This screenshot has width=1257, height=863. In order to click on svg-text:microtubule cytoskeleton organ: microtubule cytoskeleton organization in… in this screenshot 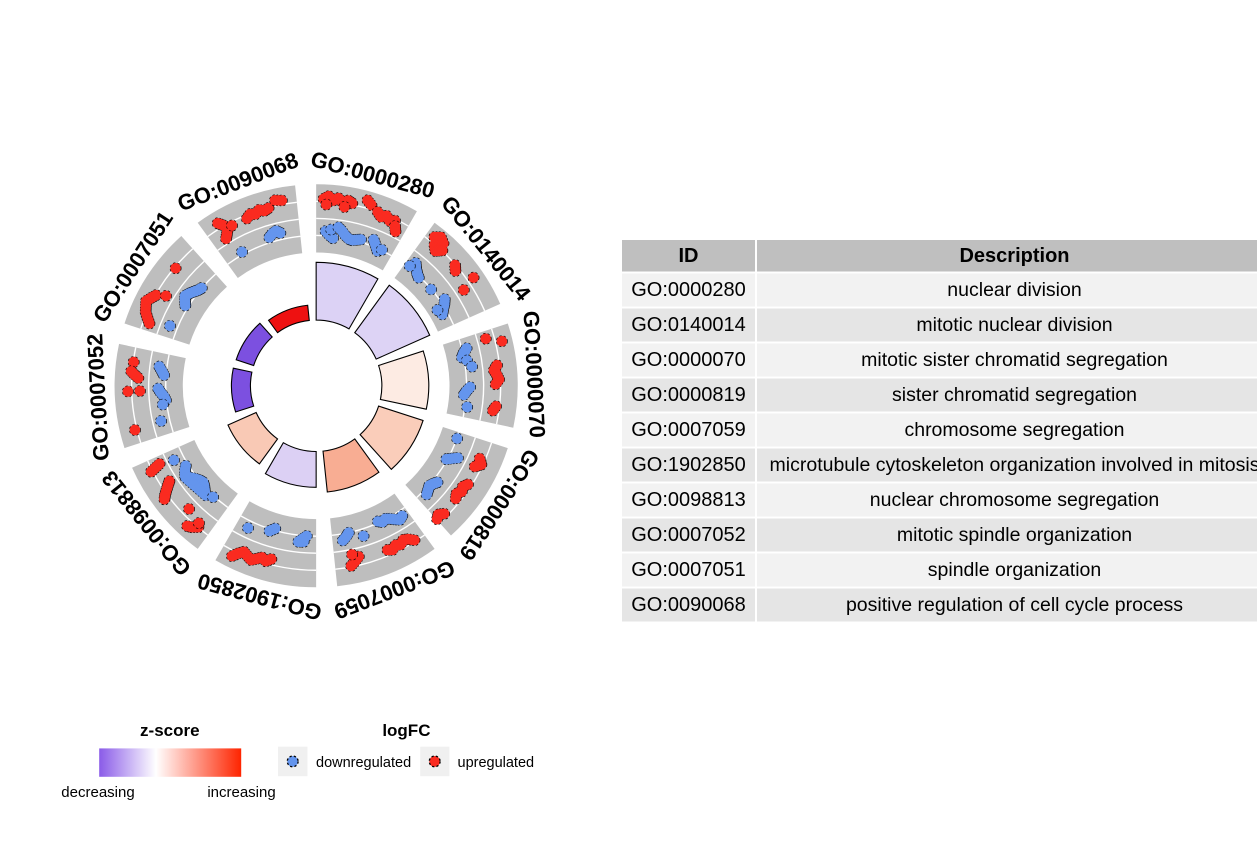, I will do `click(1013, 465)`.